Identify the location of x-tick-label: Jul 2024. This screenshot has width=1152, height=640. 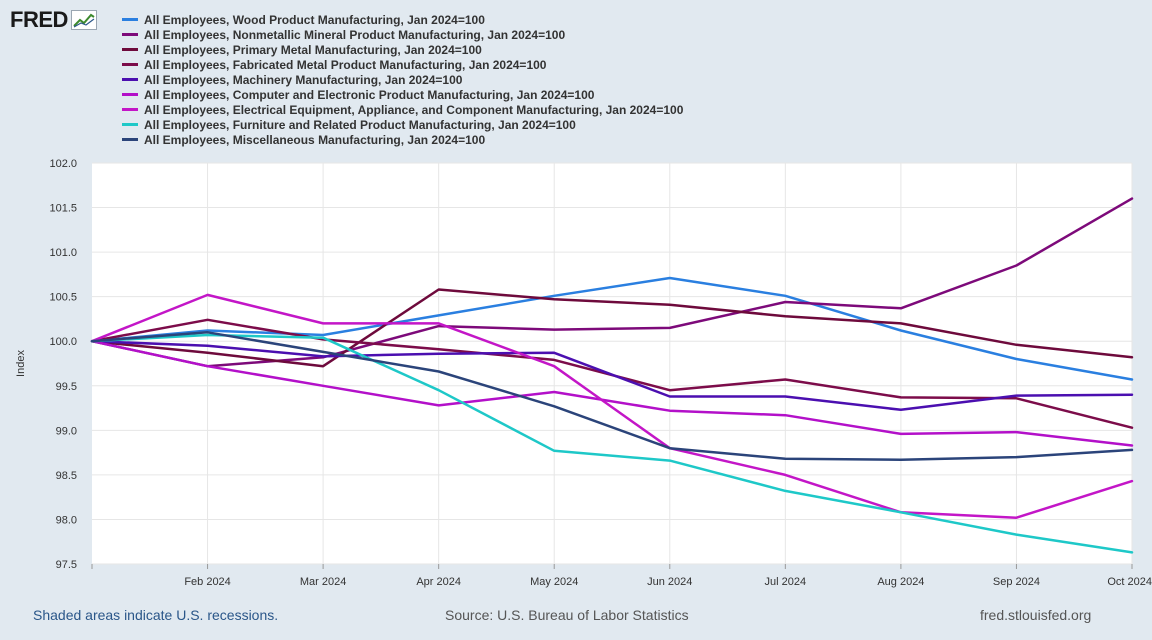
(786, 582).